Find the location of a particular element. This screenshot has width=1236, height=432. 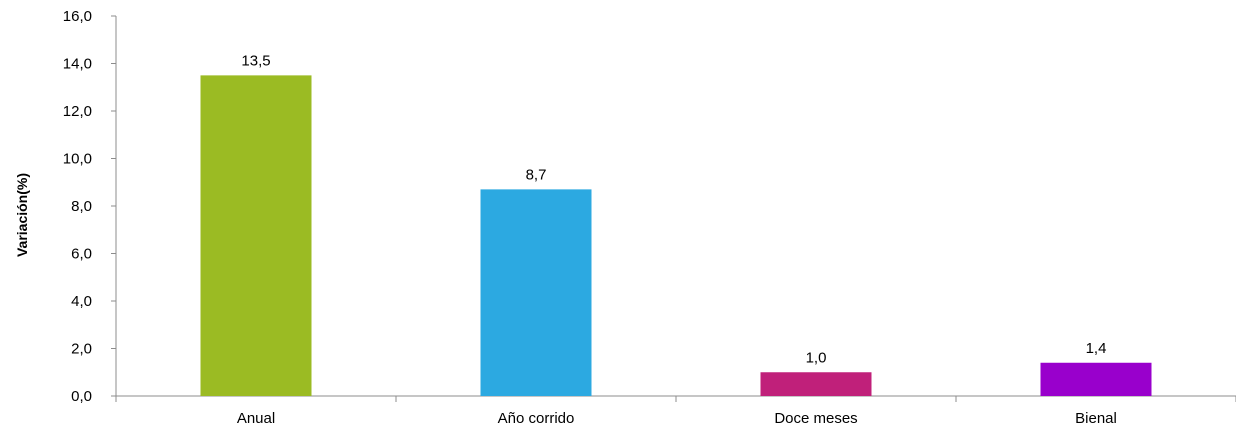

y-ticks: 0,0 2,0 4,0 6,0 8,0 10,0 12,0 14,0 16,0 is located at coordinates (89, 206).